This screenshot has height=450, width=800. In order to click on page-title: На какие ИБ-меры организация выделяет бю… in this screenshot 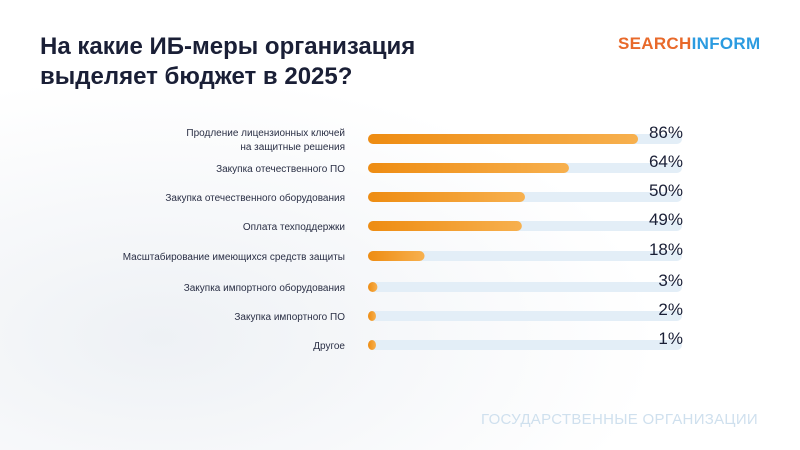, I will do `click(228, 61)`.